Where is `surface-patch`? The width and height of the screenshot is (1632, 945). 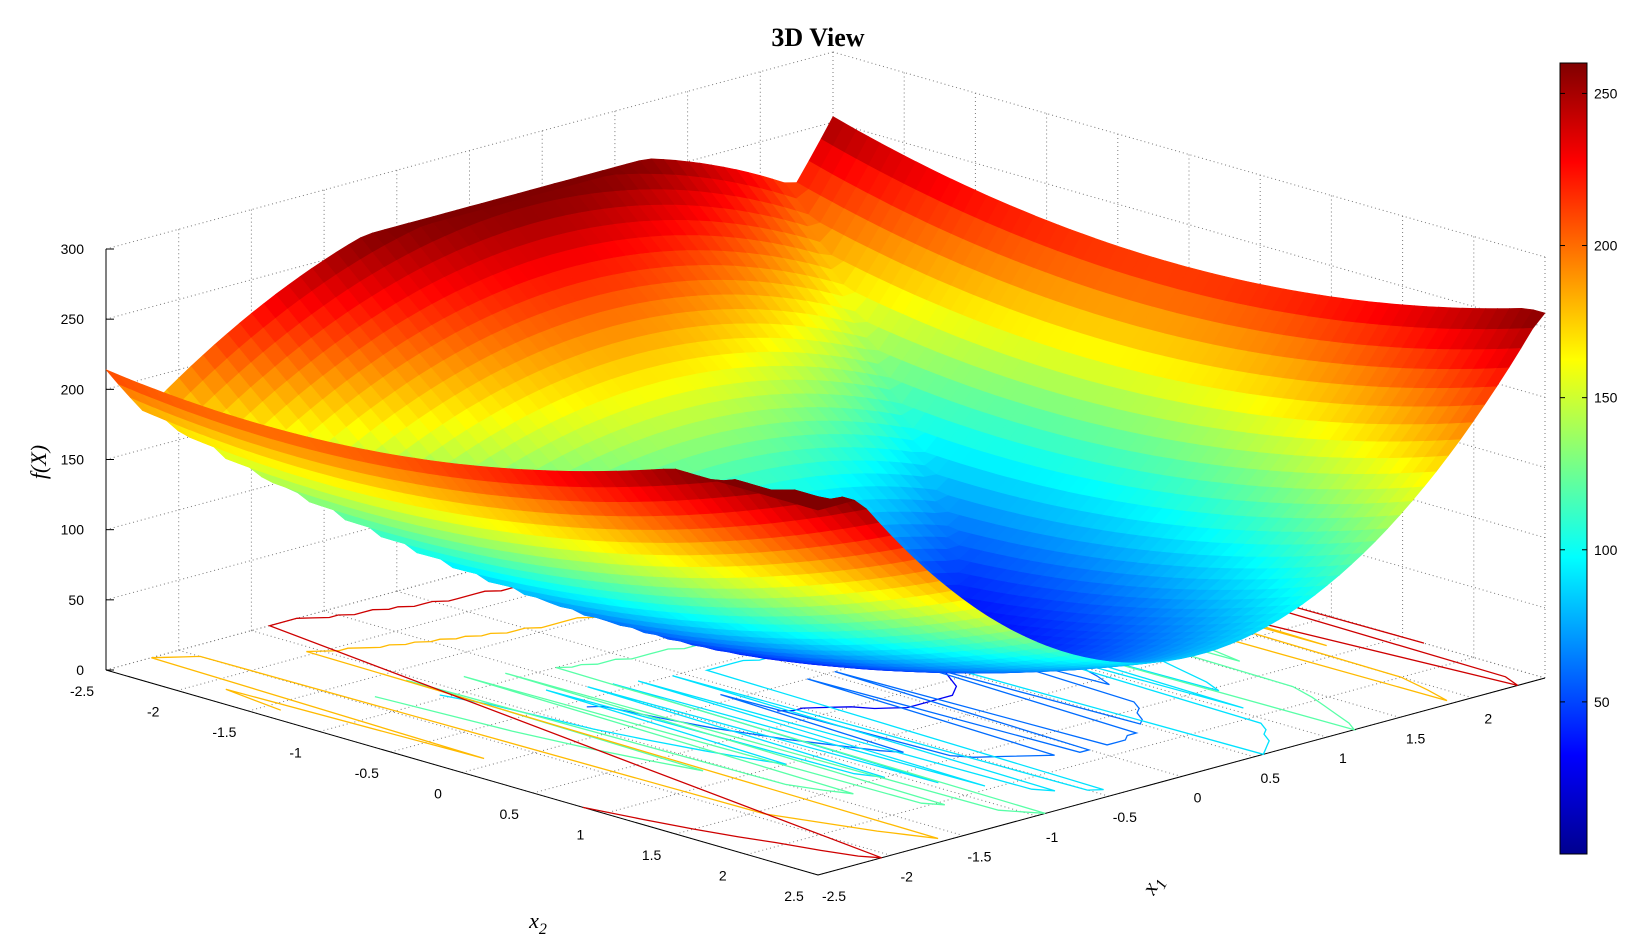
surface-patch is located at coordinates (818, 507).